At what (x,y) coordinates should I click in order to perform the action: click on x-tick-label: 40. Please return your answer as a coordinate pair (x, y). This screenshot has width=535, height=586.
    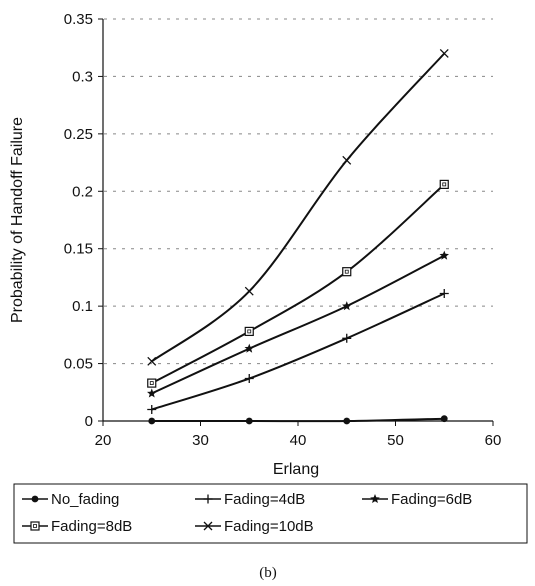
    Looking at the image, I should click on (298, 440).